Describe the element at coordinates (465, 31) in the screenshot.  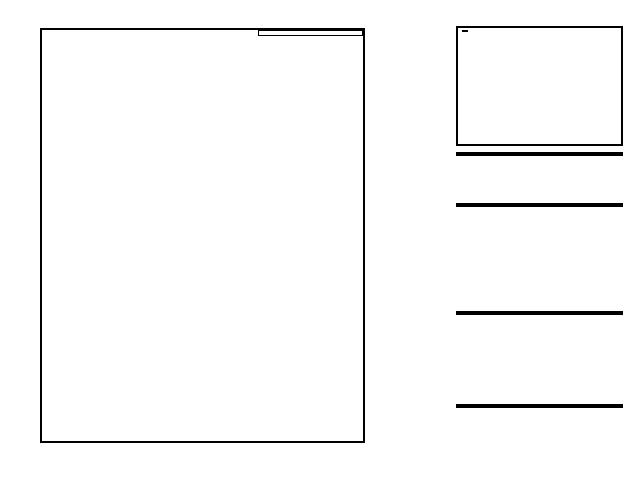
I see `hodograph-unit-label` at that location.